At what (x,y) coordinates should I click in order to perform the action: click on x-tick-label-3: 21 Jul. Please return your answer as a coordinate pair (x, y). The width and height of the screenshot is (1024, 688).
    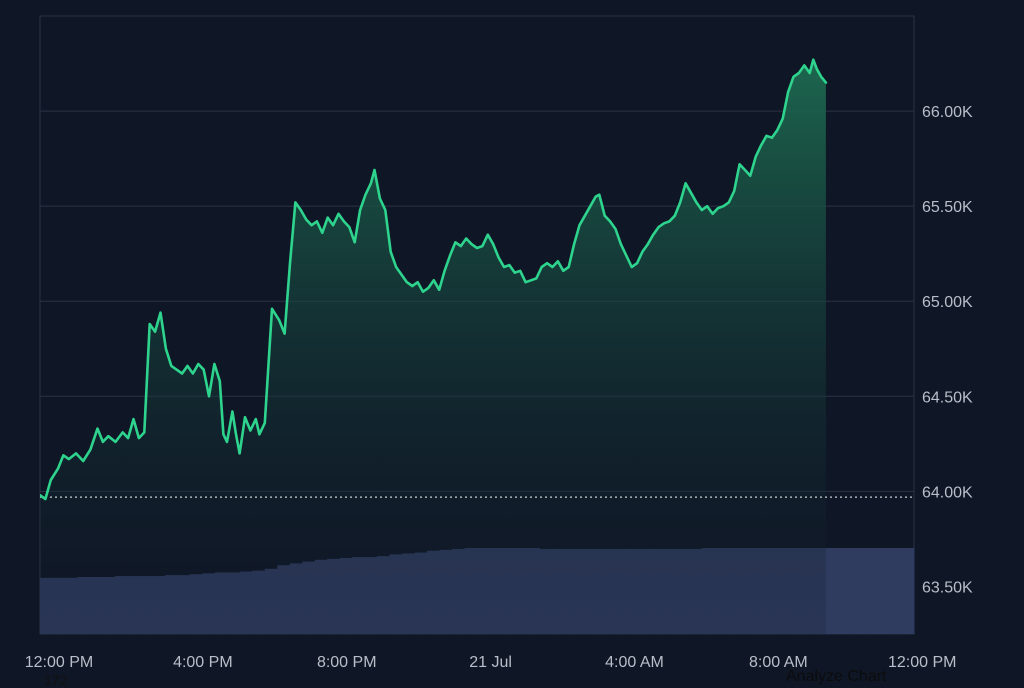
    Looking at the image, I should click on (490, 662).